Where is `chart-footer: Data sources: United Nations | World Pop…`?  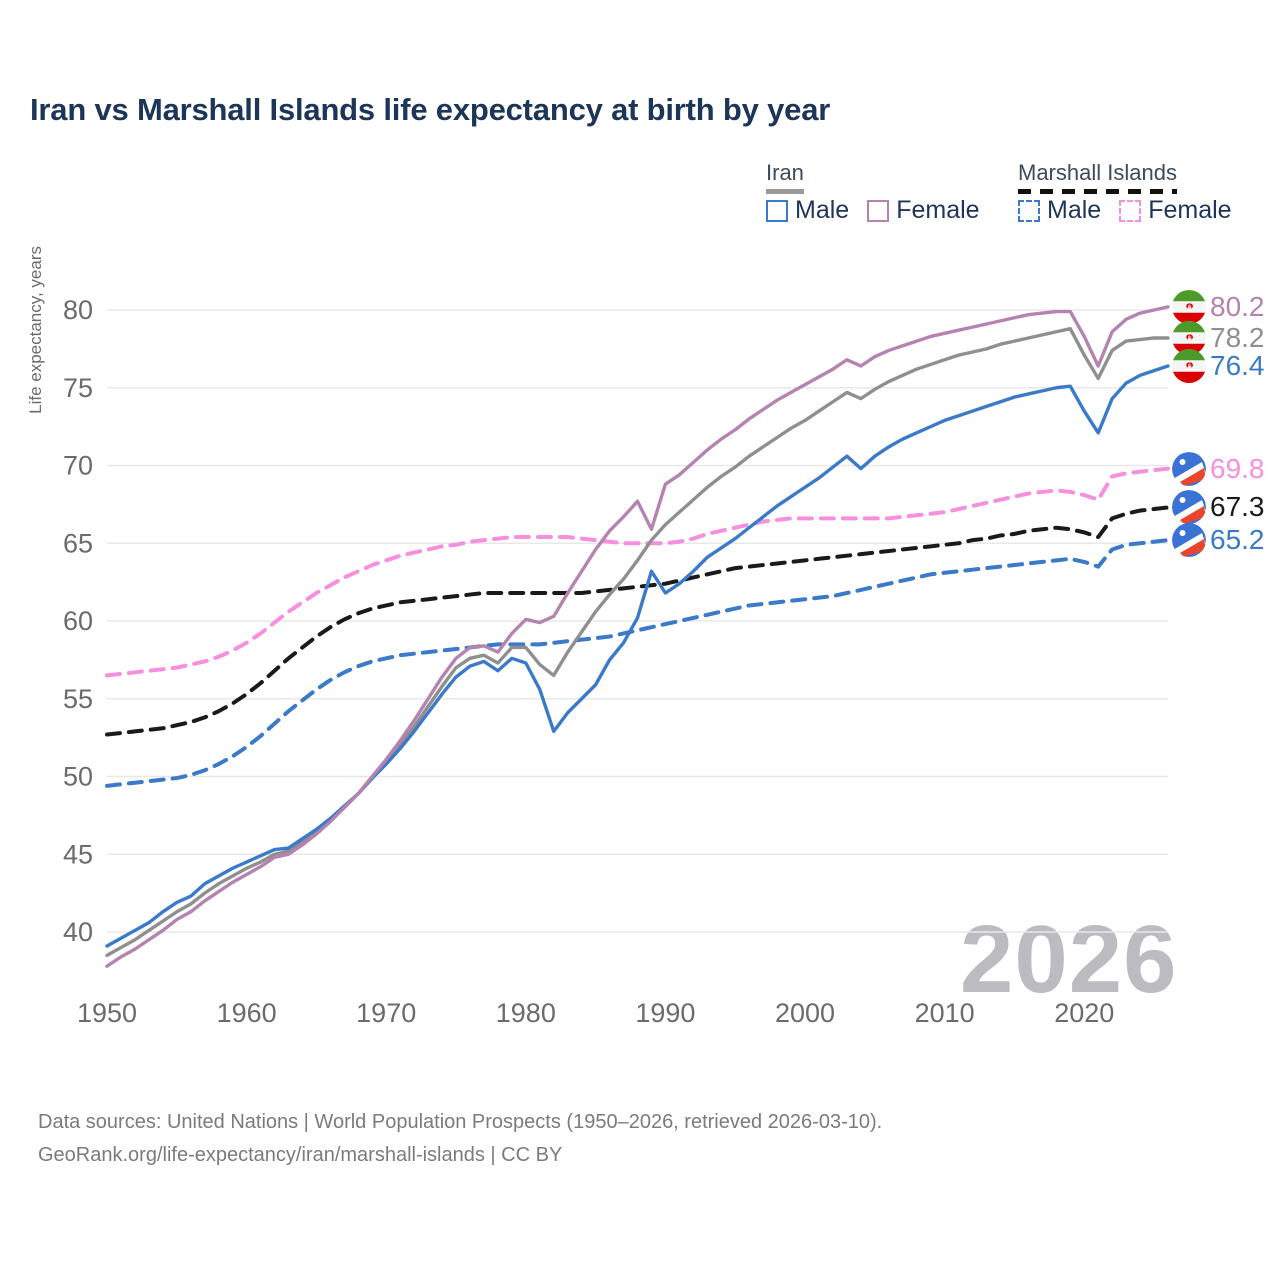
chart-footer: Data sources: United Nations | World Pop… is located at coordinates (460, 1139).